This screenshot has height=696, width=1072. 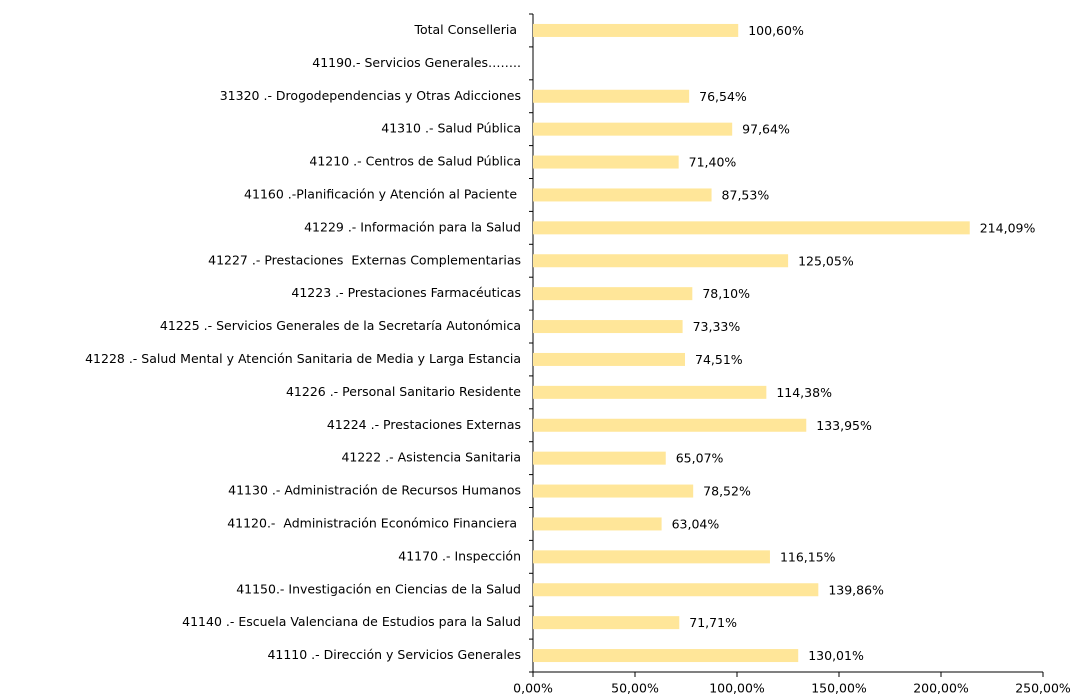 What do you see at coordinates (727, 491) in the screenshot?
I see `value-label: 78,52%` at bounding box center [727, 491].